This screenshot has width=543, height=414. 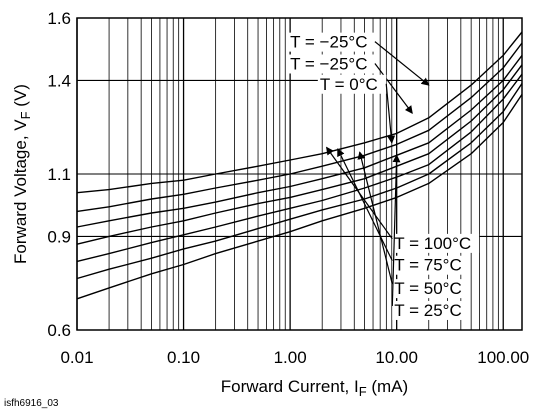 What do you see at coordinates (349, 84) in the screenshot?
I see `annotation-label: T = 0°C` at bounding box center [349, 84].